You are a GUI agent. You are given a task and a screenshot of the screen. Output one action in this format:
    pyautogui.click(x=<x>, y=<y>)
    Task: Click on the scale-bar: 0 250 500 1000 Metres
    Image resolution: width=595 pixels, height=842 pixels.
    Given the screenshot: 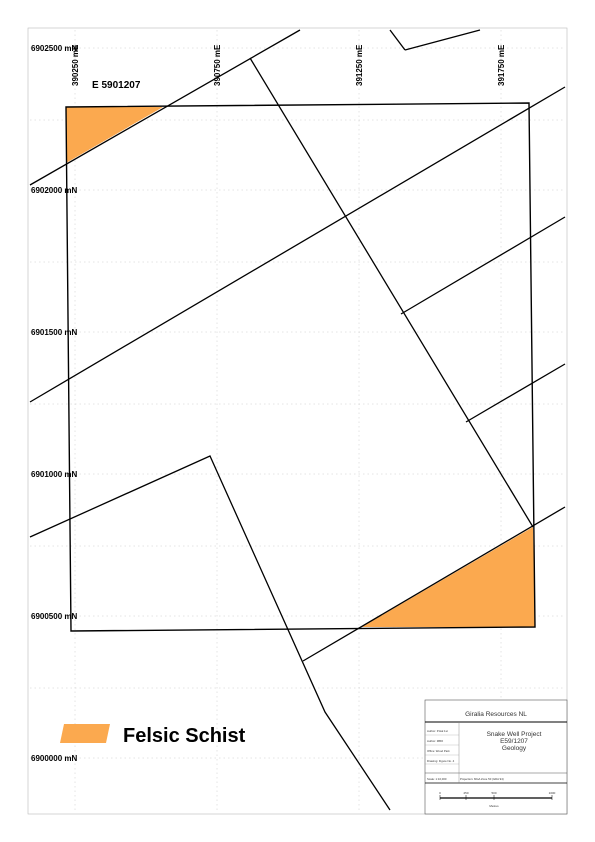 What is the action you would take?
    pyautogui.click(x=497, y=799)
    